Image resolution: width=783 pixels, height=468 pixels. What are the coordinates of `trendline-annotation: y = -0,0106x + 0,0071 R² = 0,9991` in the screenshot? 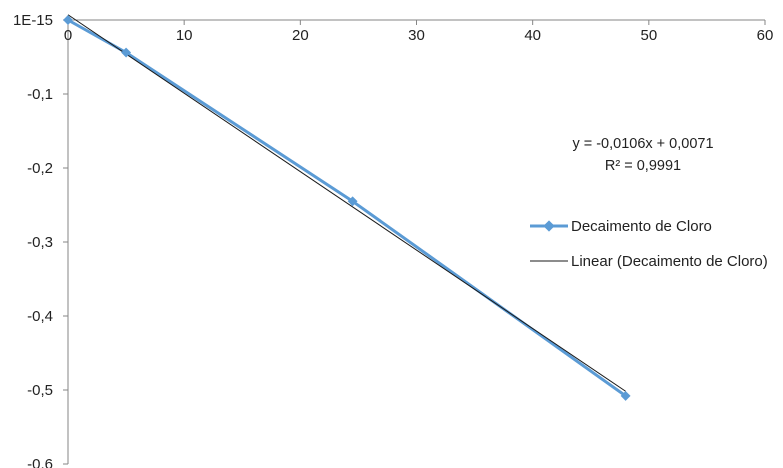 It's located at (642, 155).